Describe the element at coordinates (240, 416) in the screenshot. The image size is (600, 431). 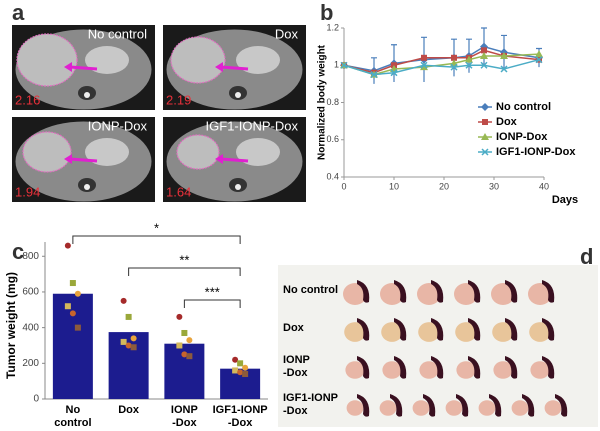
I see `x-tick-label: IGF1-IONP -Dox` at that location.